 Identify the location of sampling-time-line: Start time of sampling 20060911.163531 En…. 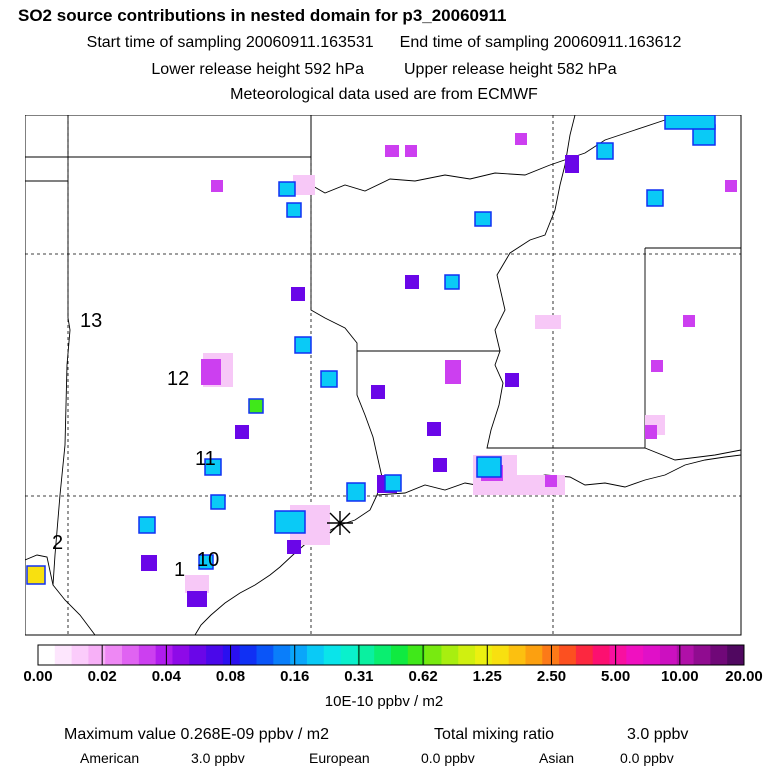
(384, 43).